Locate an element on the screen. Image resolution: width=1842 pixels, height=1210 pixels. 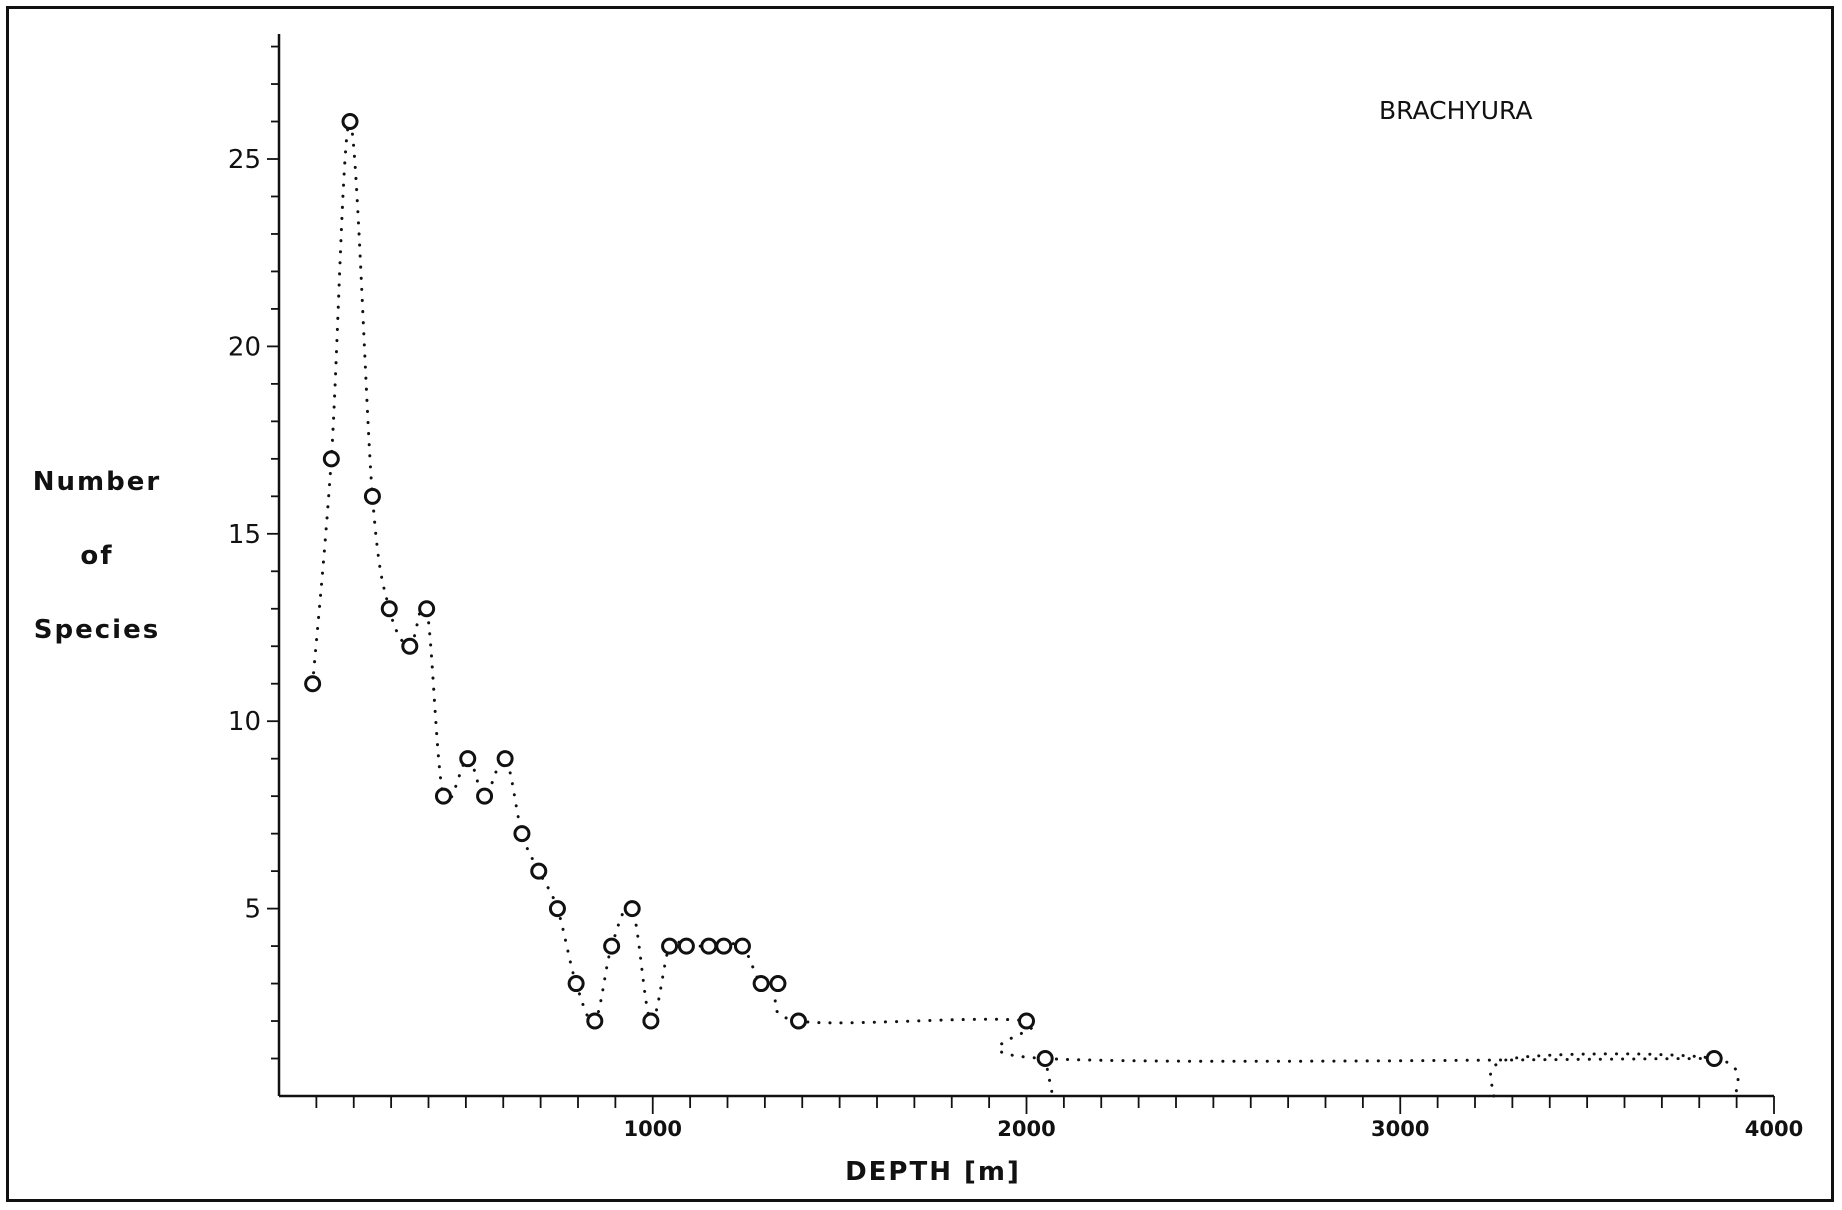
x-axis-ticks: 1000 2000 3000 4000 is located at coordinates (1059, 1118).